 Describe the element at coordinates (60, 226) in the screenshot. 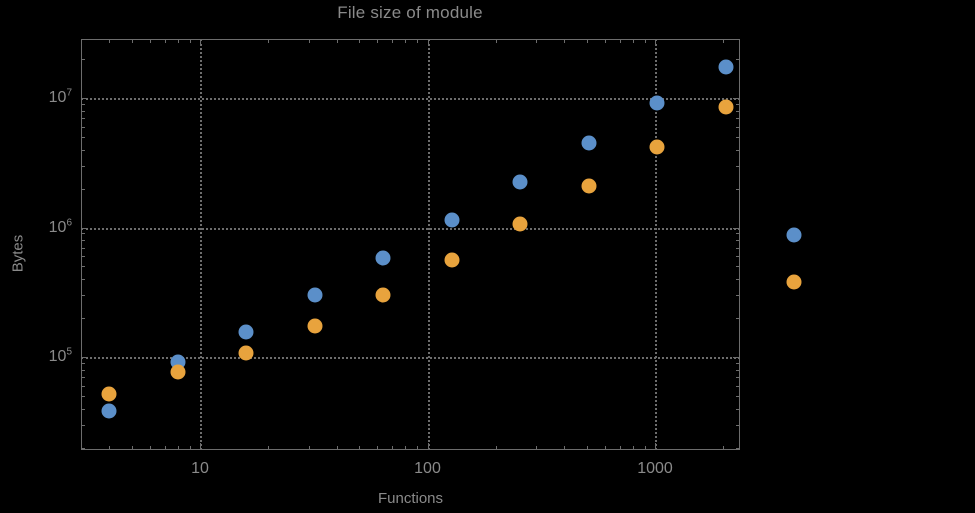

I see `y-tick-label: 10⁶` at that location.